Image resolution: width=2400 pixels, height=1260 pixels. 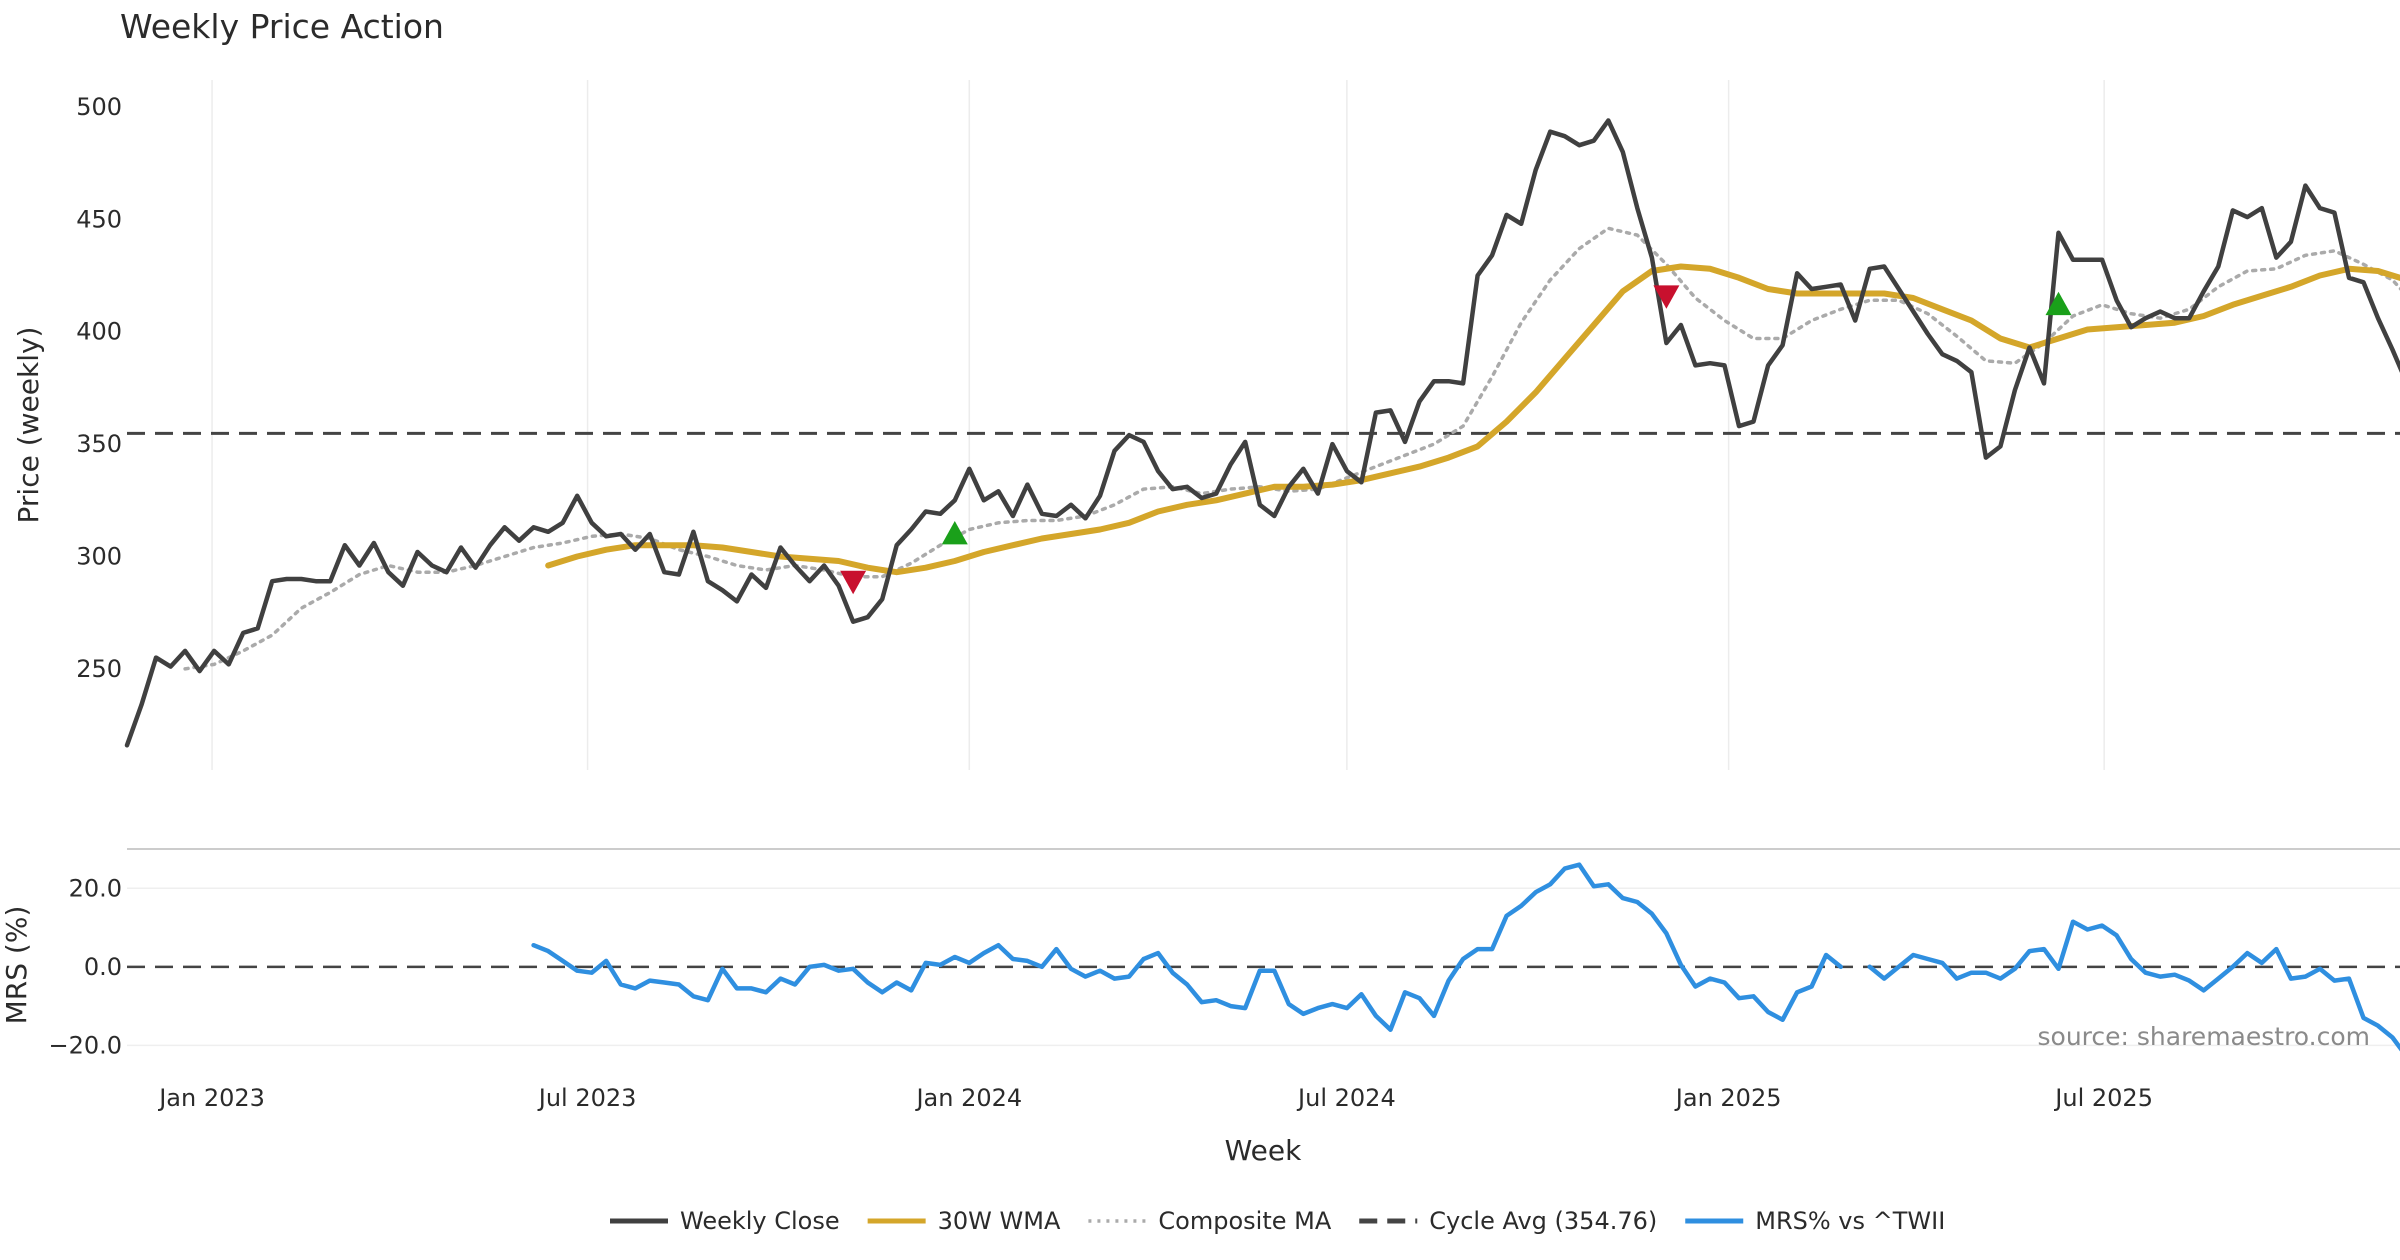 I want to click on price-y-tick-label: 250, so click(x=99, y=669).